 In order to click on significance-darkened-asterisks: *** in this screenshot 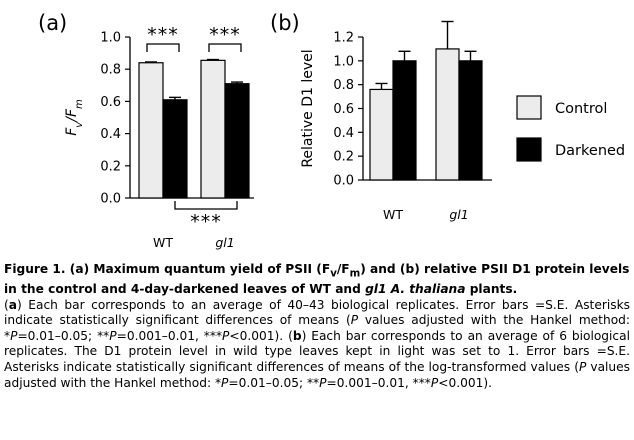, I will do `click(206, 222)`.